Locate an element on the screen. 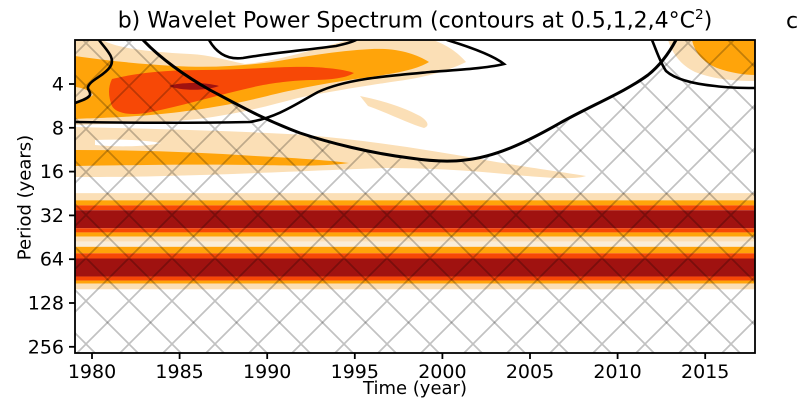 The width and height of the screenshot is (800, 412). x-tick-label: 1995 is located at coordinates (355, 372).